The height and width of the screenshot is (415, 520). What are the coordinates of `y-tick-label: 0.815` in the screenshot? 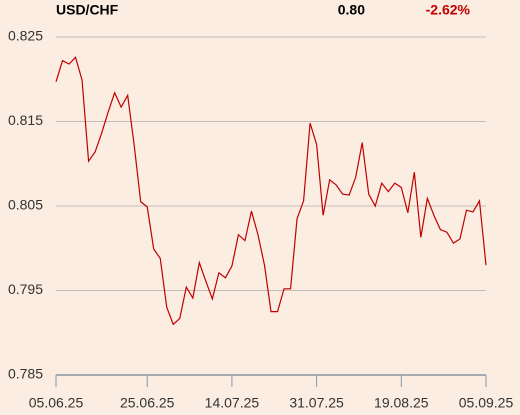 It's located at (25, 120).